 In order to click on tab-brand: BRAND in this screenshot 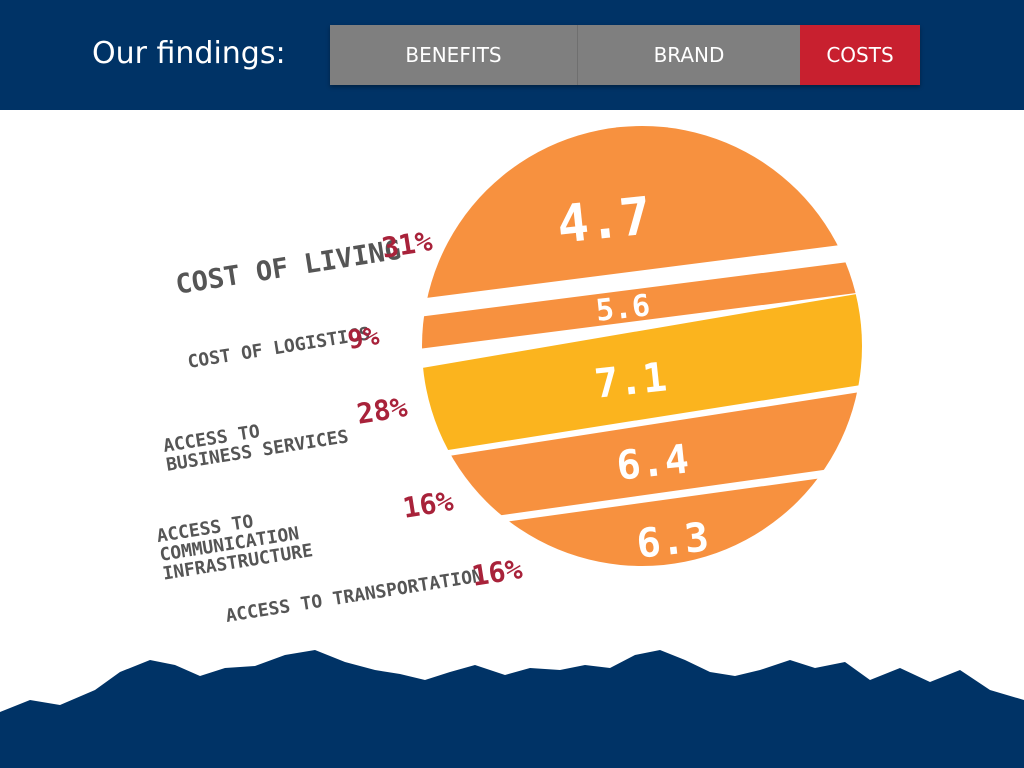, I will do `click(689, 55)`.